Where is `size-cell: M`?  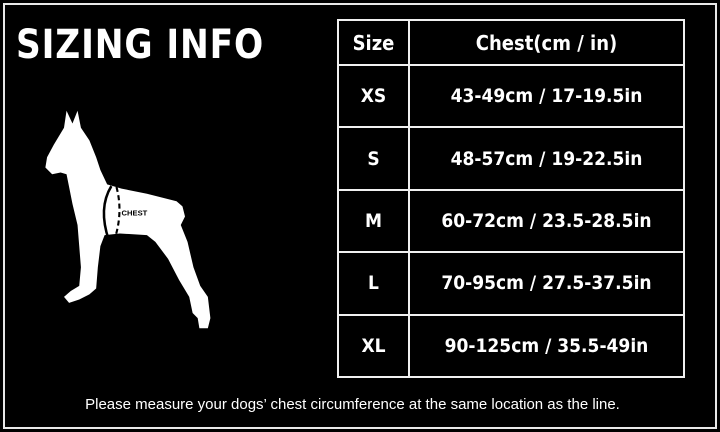
size-cell: M is located at coordinates (373, 221).